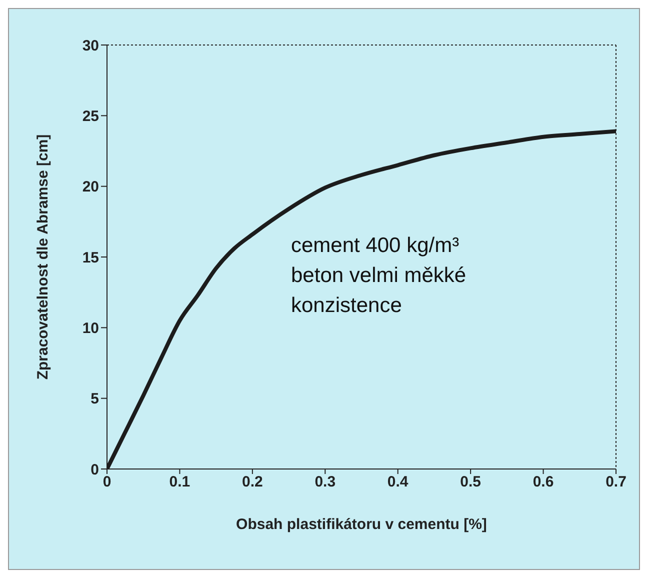 The image size is (646, 577). What do you see at coordinates (398, 482) in the screenshot?
I see `x-tick-label: 0.4` at bounding box center [398, 482].